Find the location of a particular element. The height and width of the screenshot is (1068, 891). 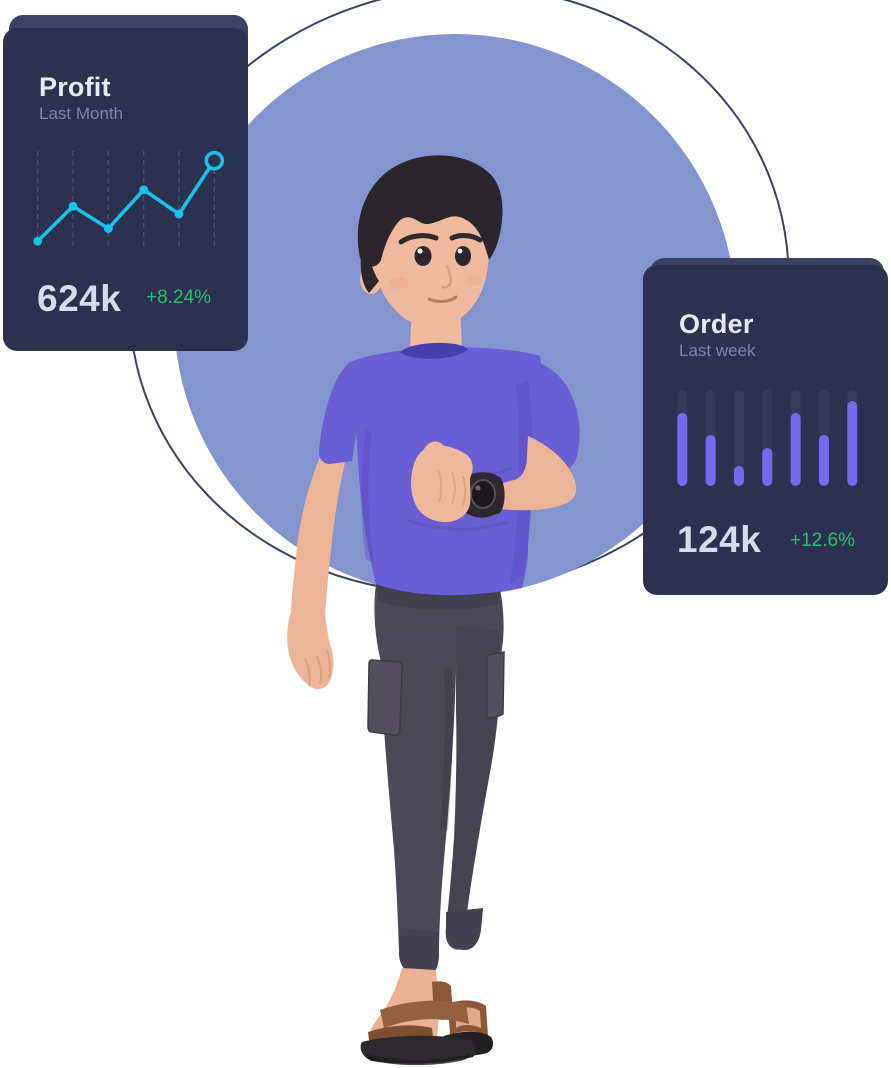

character-pants is located at coordinates (436, 781).